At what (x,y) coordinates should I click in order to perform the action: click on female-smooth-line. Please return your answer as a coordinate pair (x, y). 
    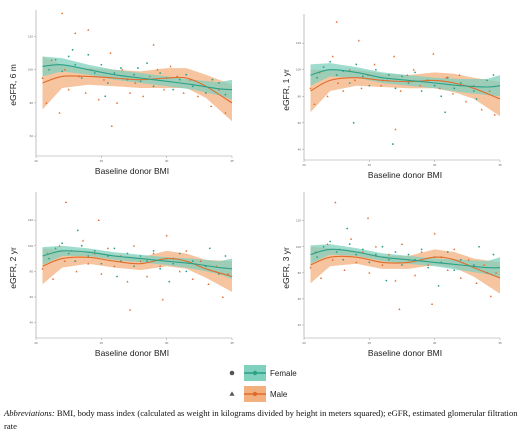
    Looking at the image, I should click on (405, 78).